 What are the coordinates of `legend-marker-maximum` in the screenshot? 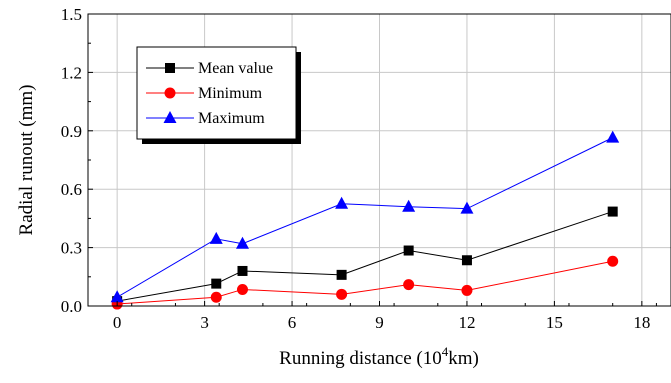 It's located at (170, 117).